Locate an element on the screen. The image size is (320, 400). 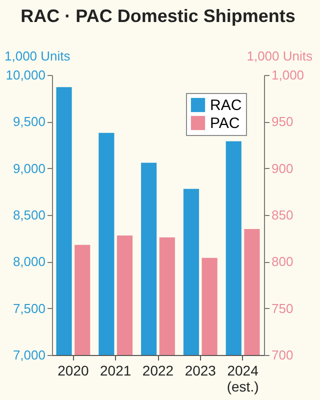
y2-tick-label: 850 is located at coordinates (283, 215).